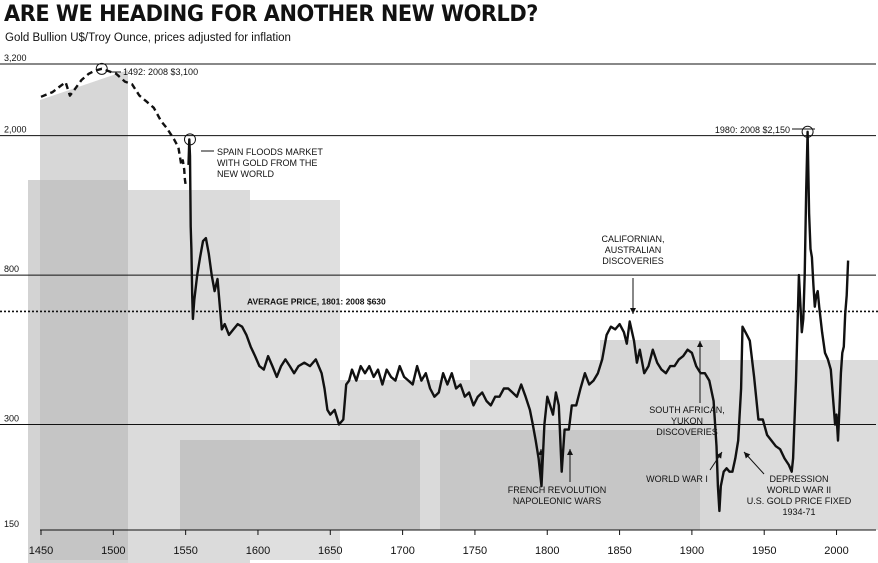 The image size is (878, 563). Describe the element at coordinates (245, 174) in the screenshot. I see `annotation-text-line: NEW WORLD` at that location.